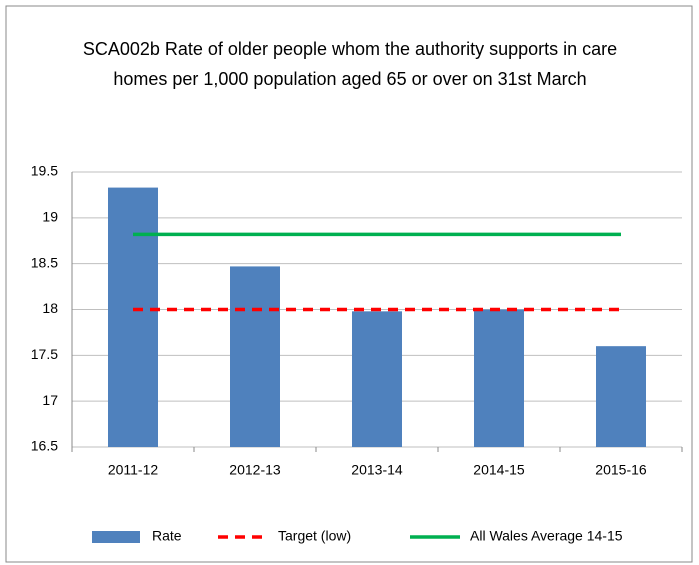 Image resolution: width=699 pixels, height=565 pixels. I want to click on legend-label: Target (low), so click(314, 536).